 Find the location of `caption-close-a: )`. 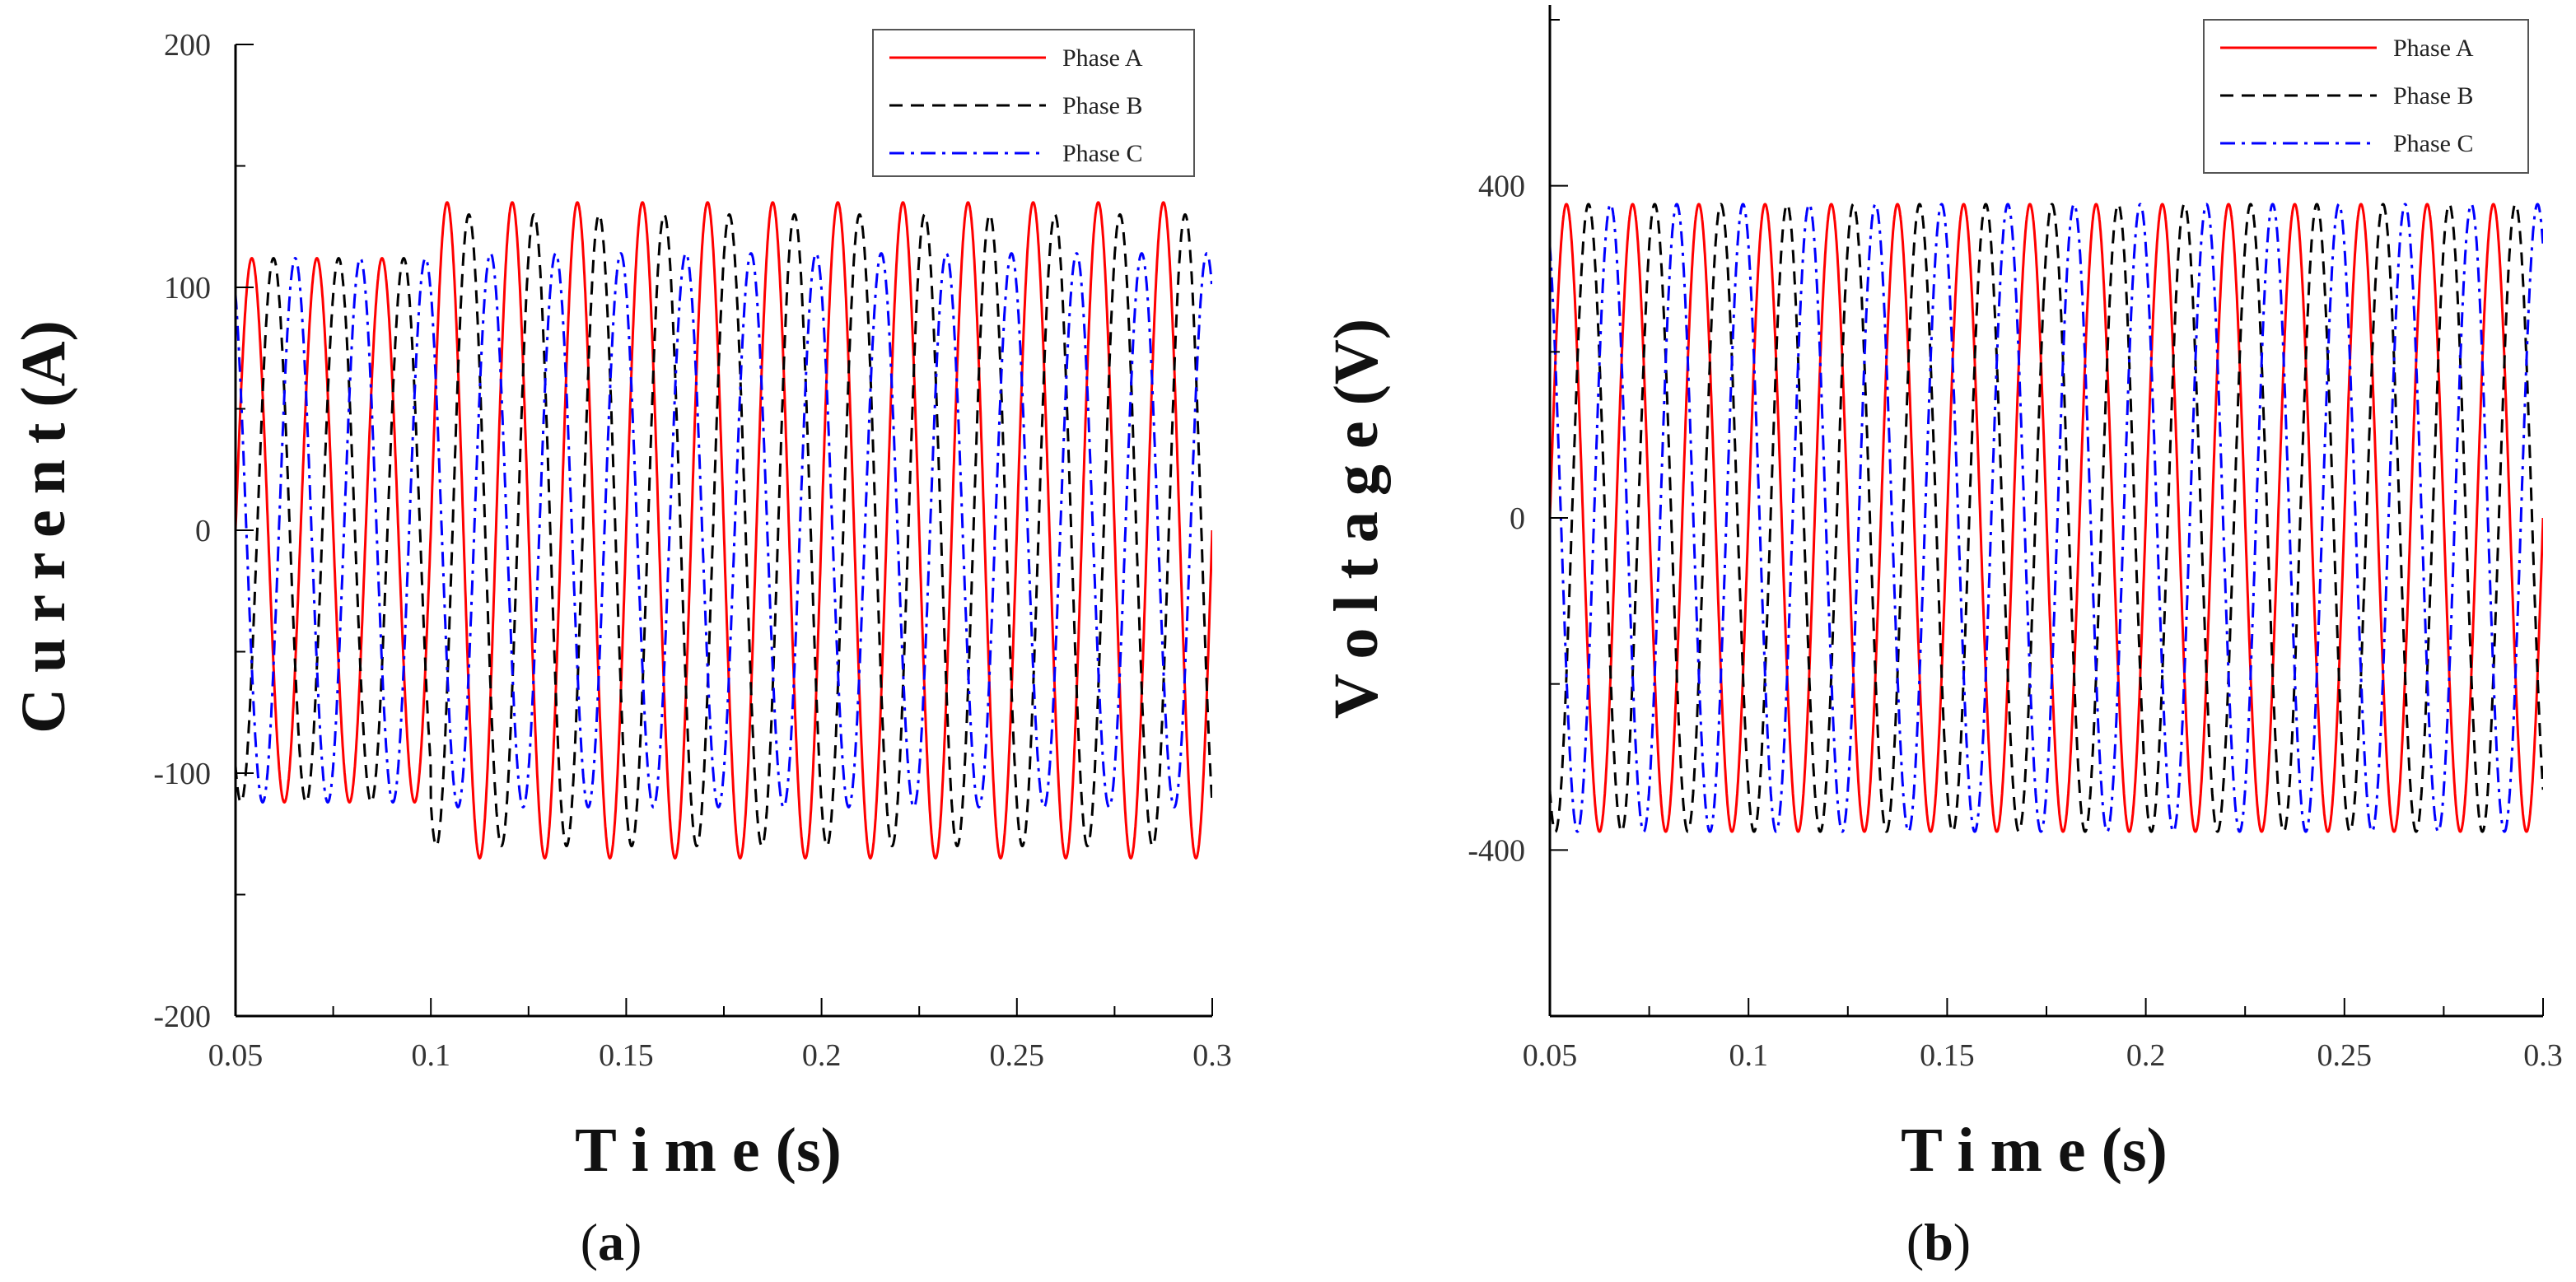

caption-close-a: ) is located at coordinates (633, 1242).